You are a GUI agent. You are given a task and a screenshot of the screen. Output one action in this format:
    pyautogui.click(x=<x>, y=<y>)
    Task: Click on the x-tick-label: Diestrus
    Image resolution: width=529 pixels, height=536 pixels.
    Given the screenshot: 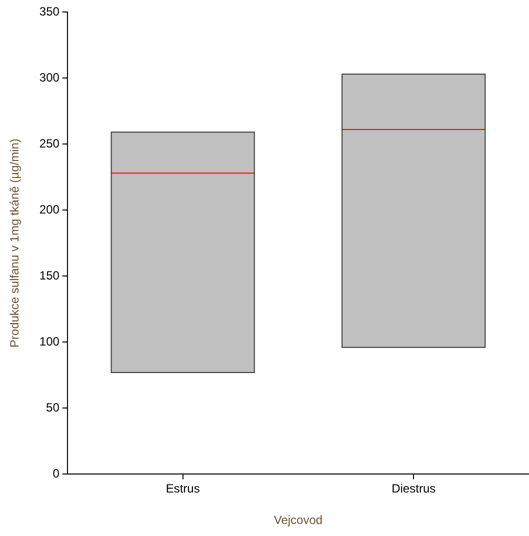 What is the action you would take?
    pyautogui.click(x=414, y=489)
    